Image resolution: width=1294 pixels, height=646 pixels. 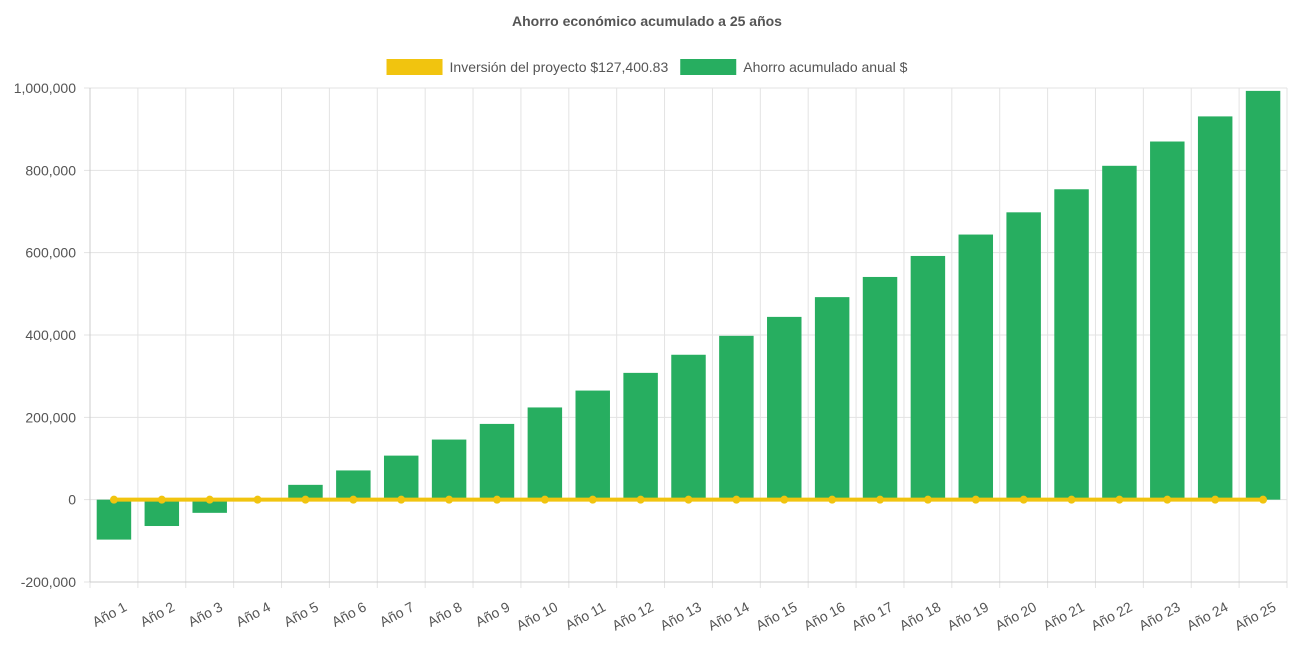 I want to click on x-tick-label: Año 22, so click(x=1111, y=615).